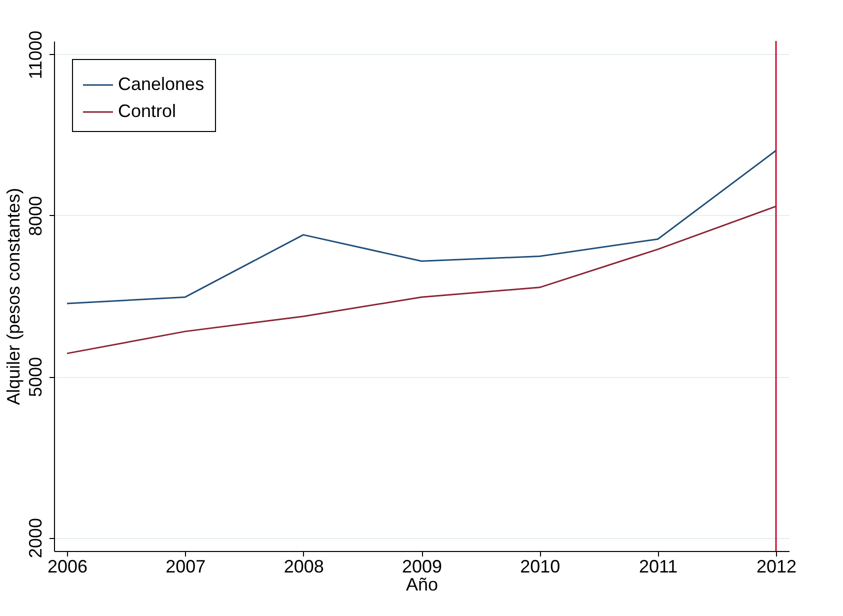 The width and height of the screenshot is (843, 616). What do you see at coordinates (36, 55) in the screenshot?
I see `y-tick-label: 11000` at bounding box center [36, 55].